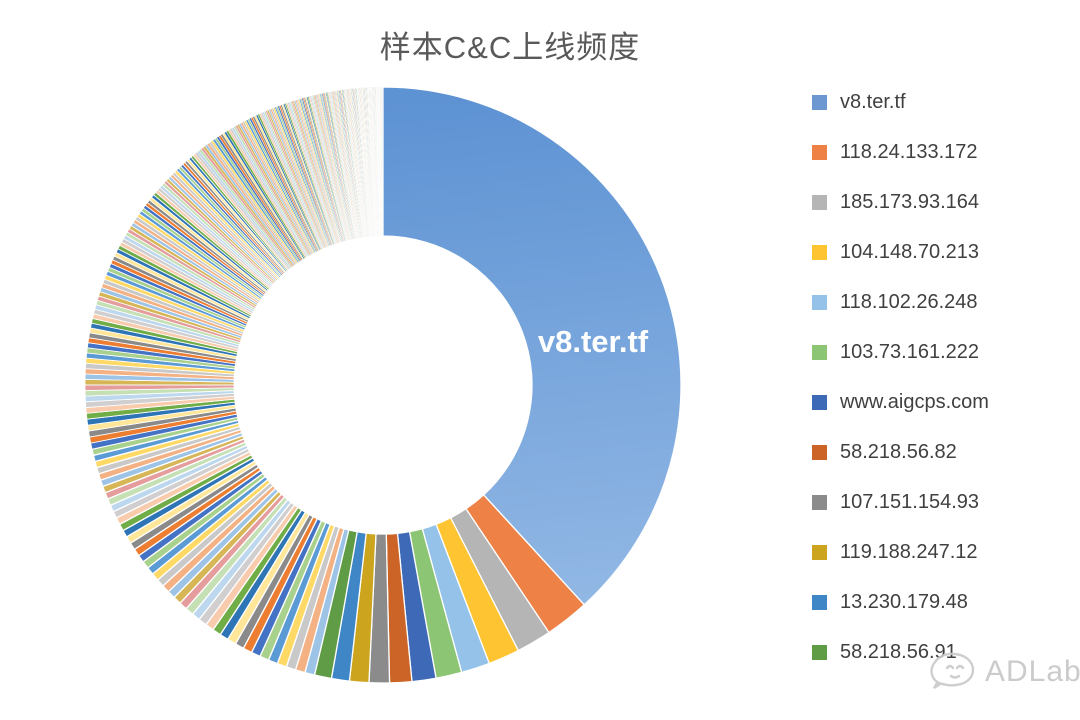 Image resolution: width=1080 pixels, height=720 pixels. I want to click on legend-item: 118.24.133.172, so click(900, 152).